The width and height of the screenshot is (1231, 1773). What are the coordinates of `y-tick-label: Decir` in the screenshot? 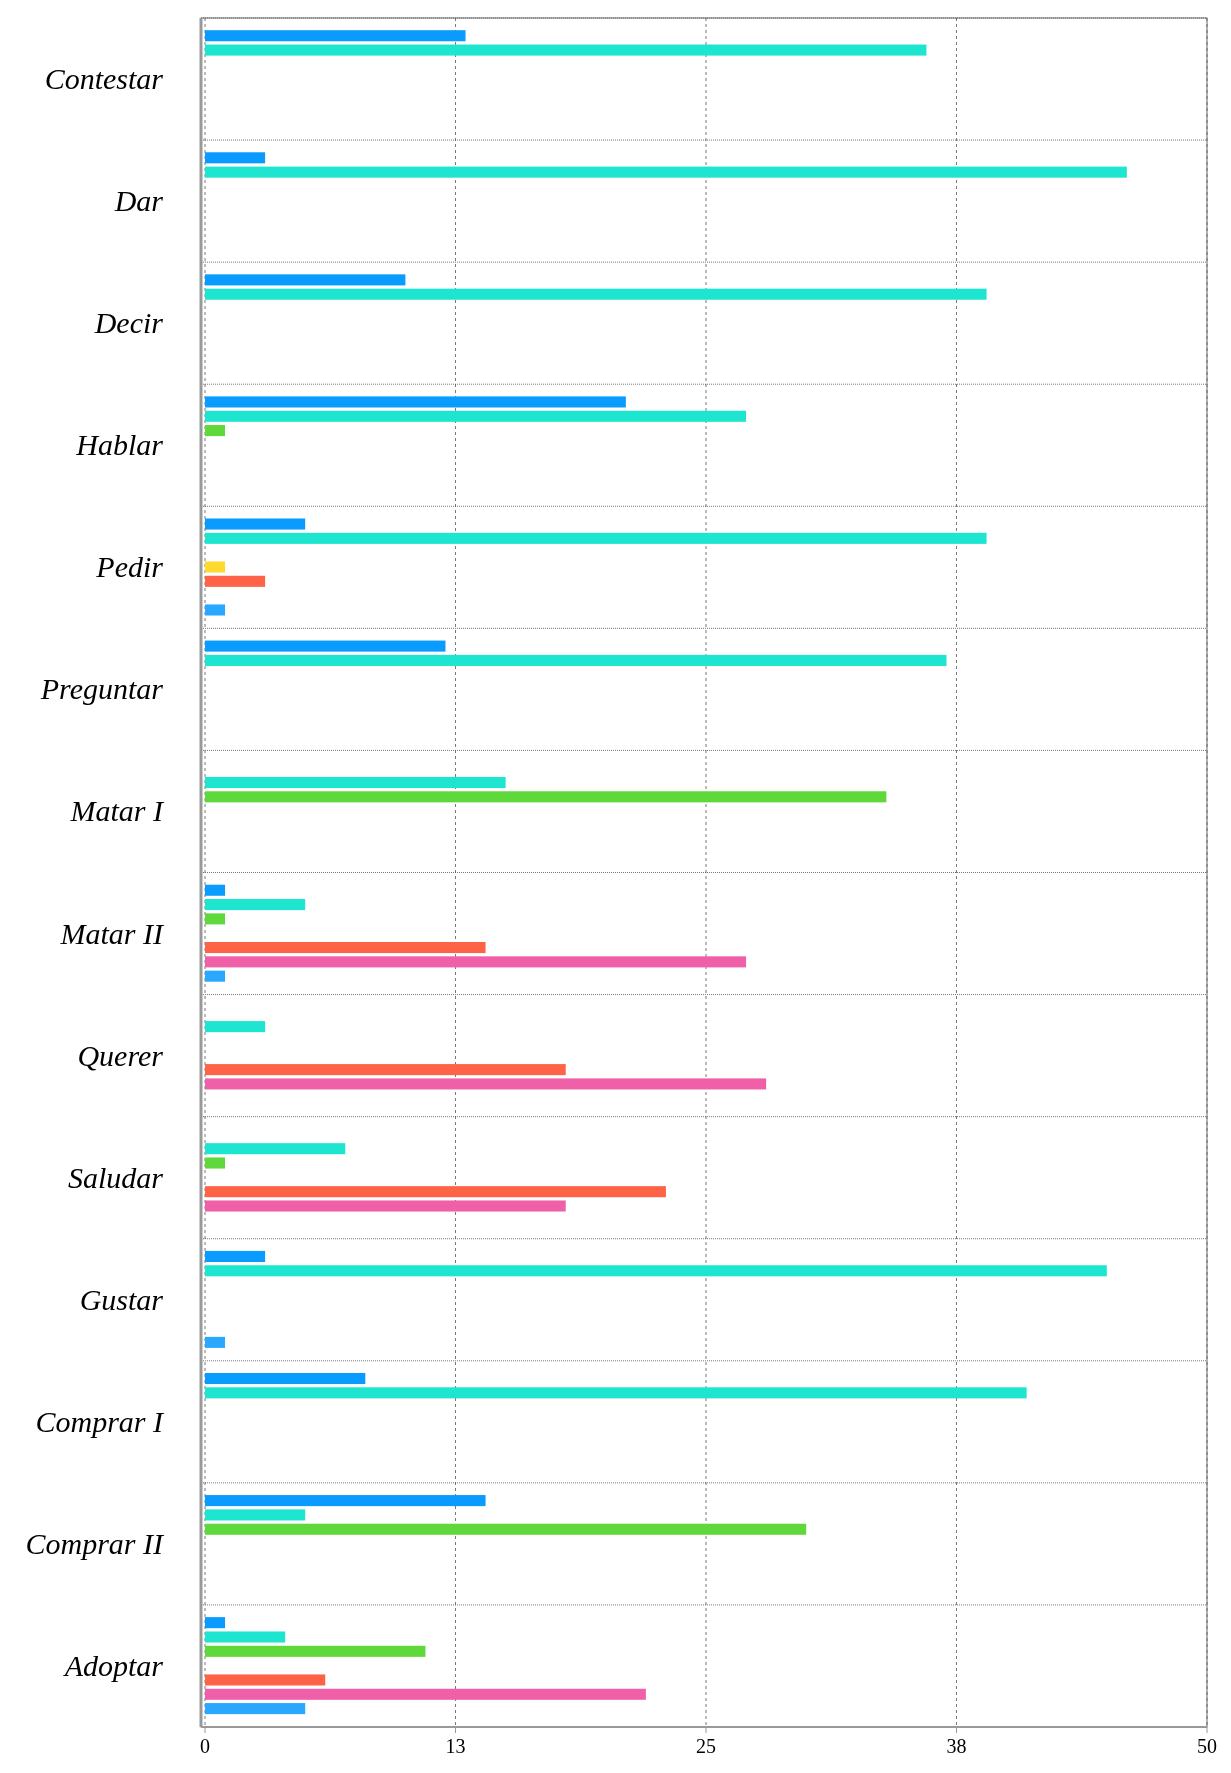 It's located at (128, 323).